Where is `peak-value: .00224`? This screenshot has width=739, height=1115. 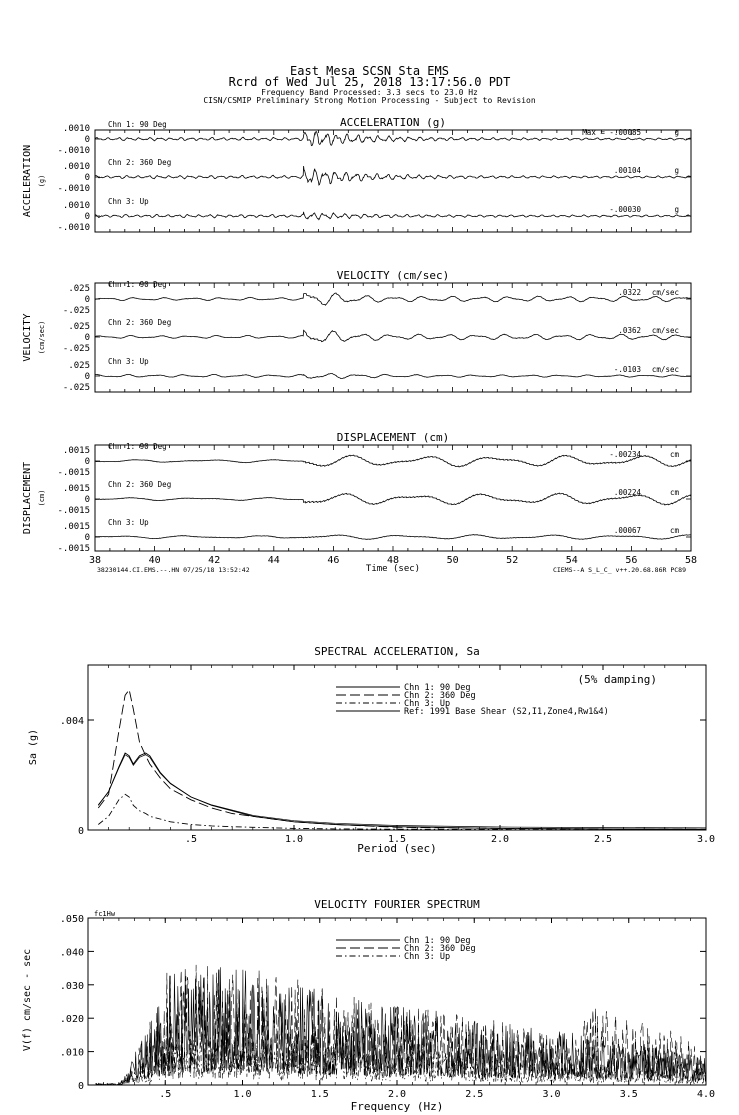 peak-value: .00224 is located at coordinates (628, 492).